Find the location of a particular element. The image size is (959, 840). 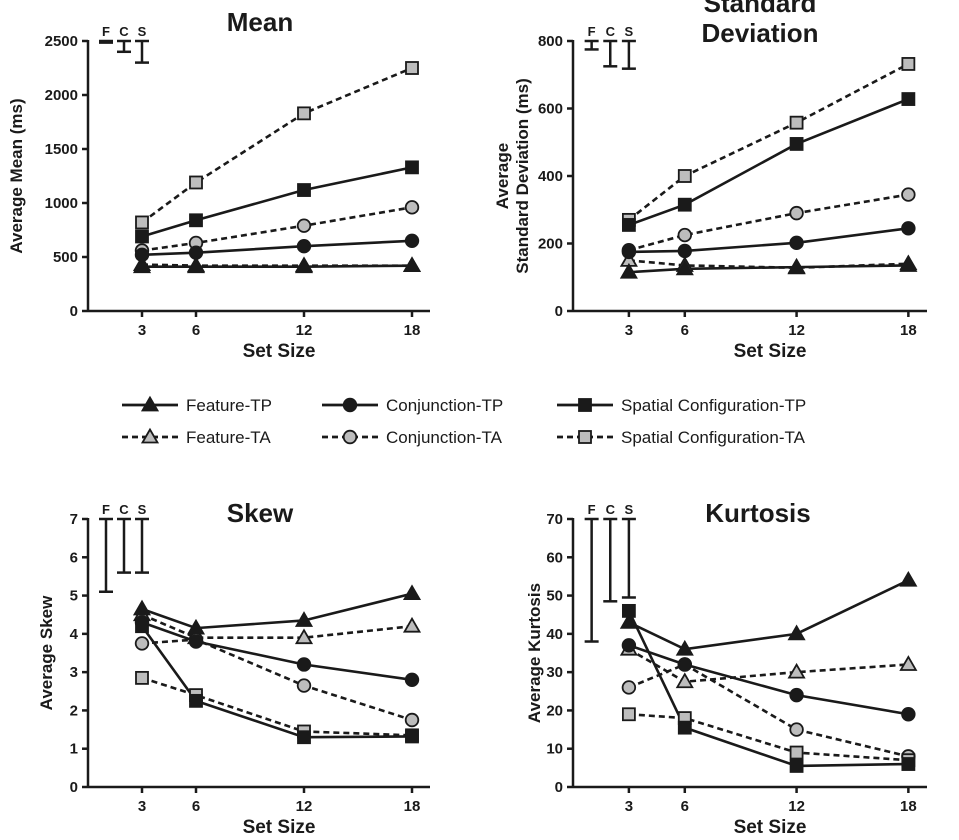

y-tick-label: 500 is located at coordinates (65, 257).